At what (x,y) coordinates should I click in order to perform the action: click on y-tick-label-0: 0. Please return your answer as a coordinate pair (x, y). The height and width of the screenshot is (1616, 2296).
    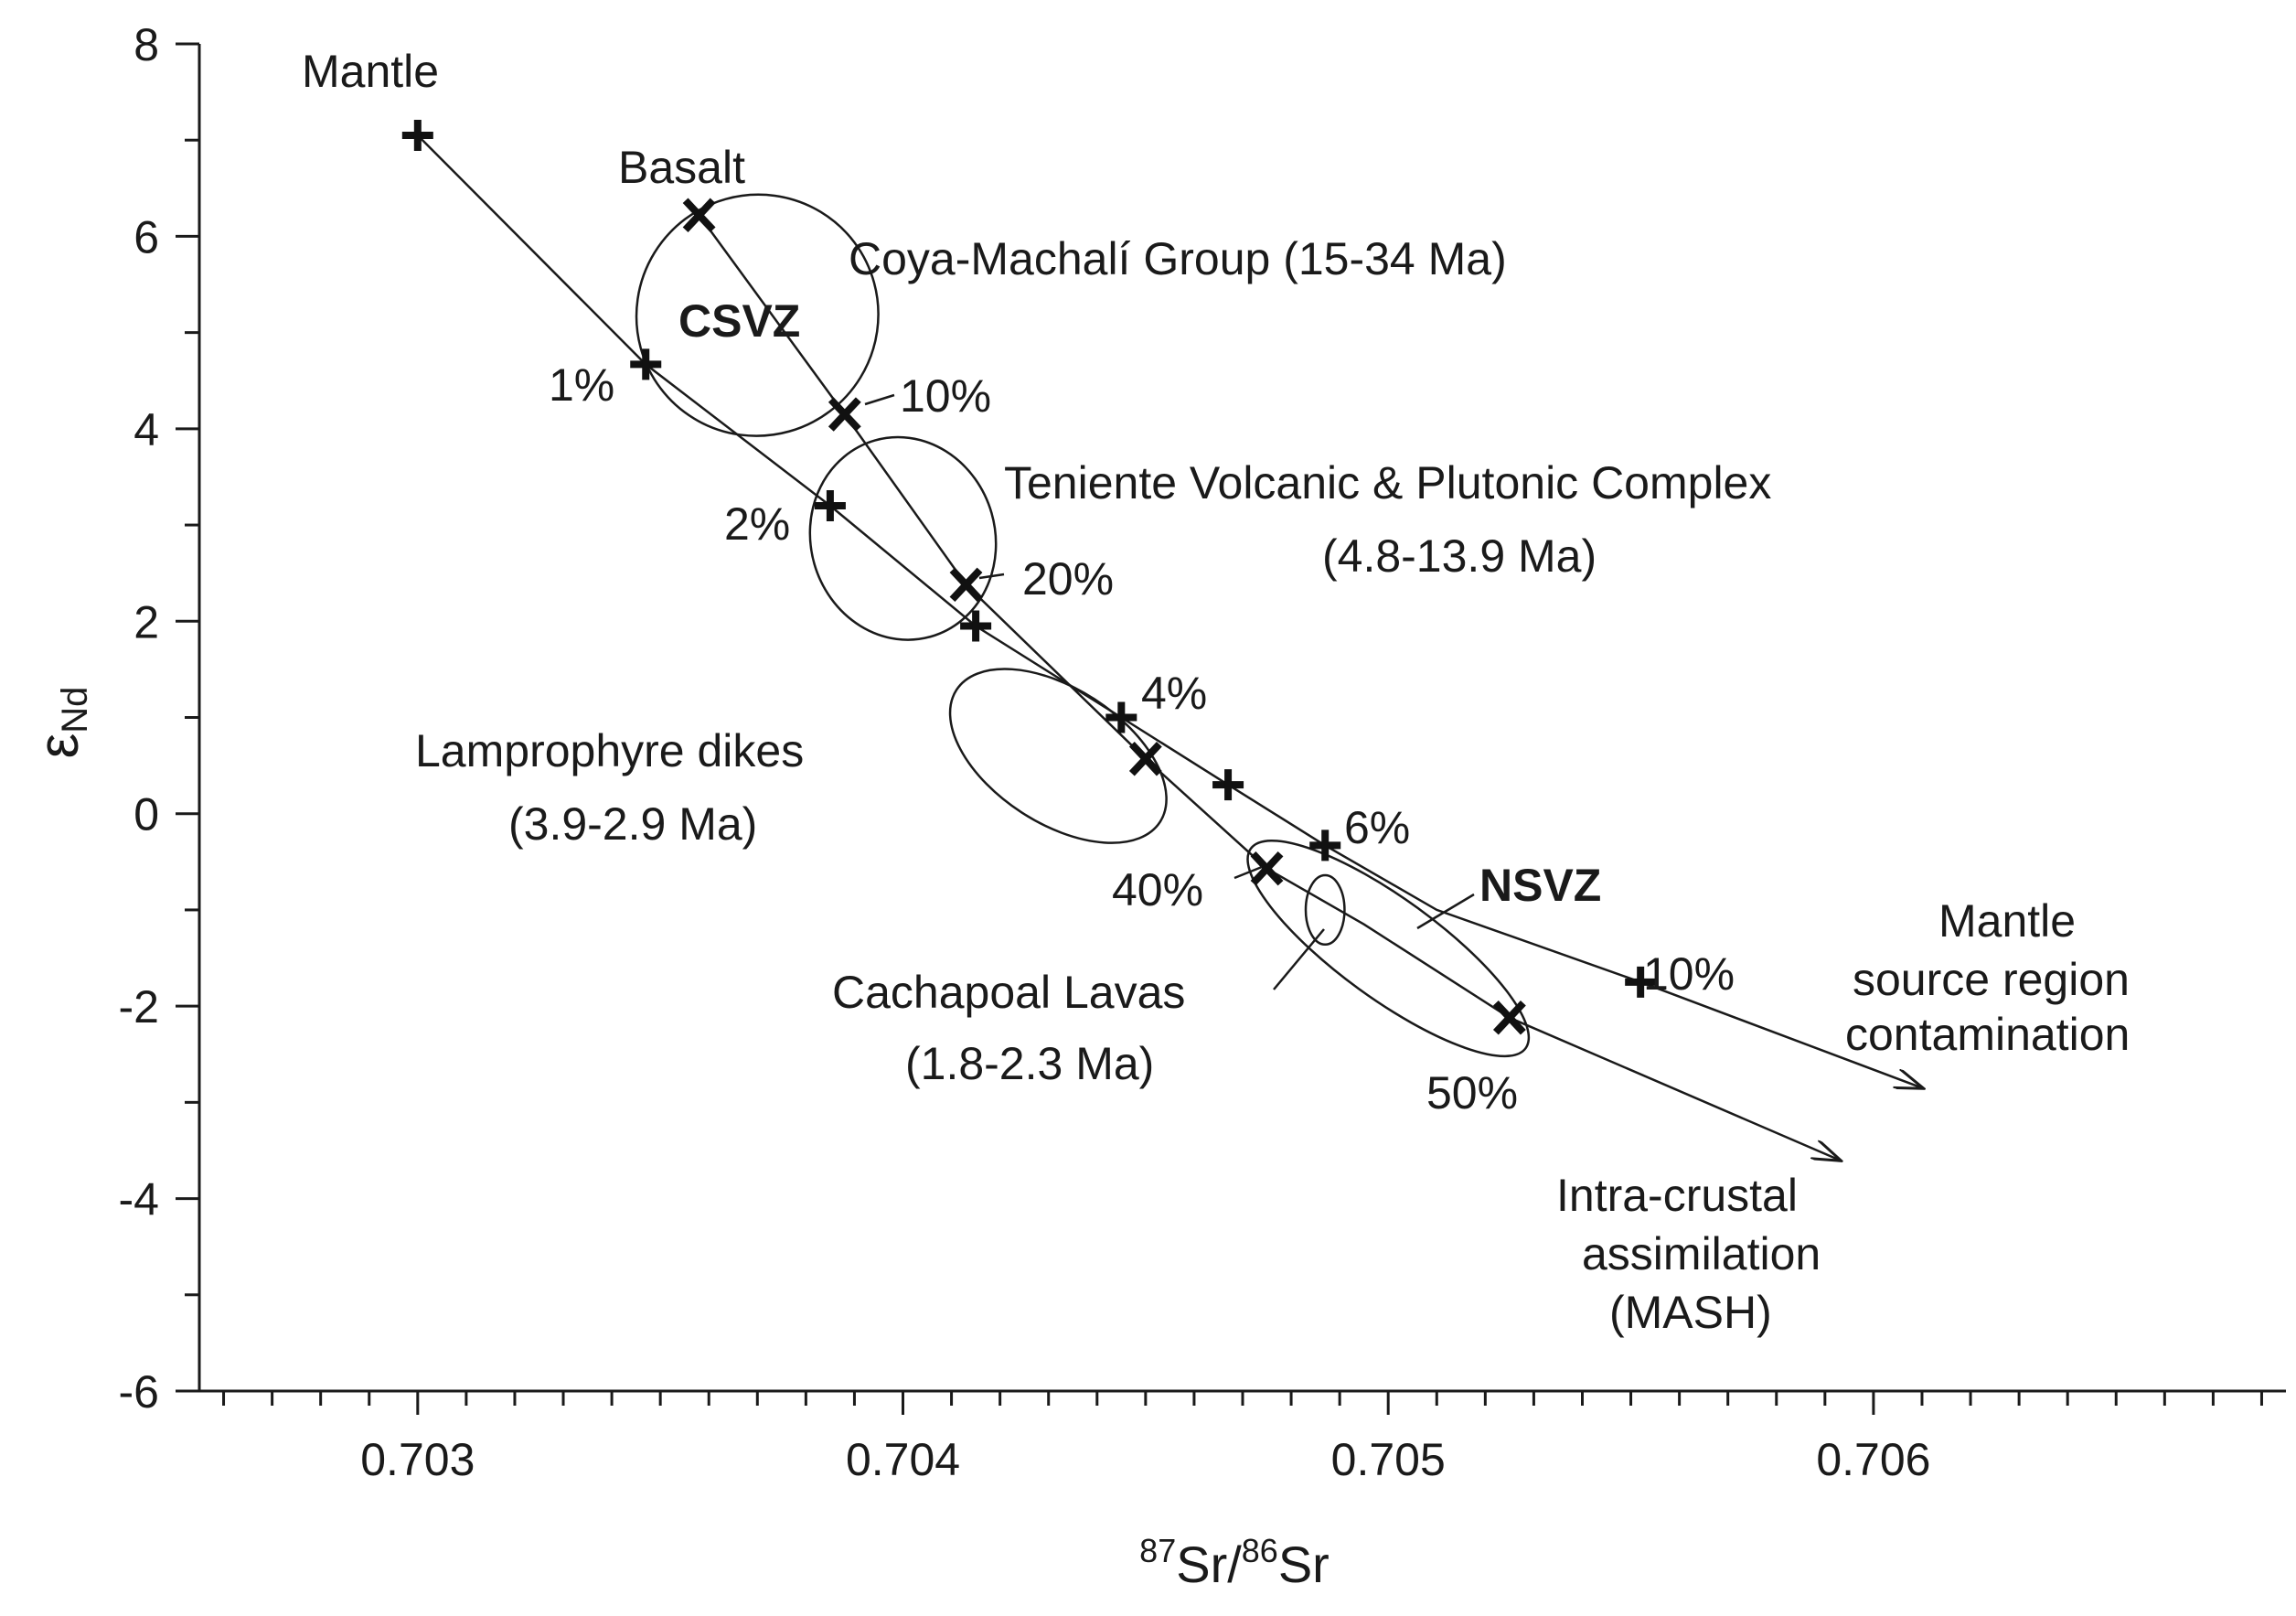
    Looking at the image, I should click on (146, 814).